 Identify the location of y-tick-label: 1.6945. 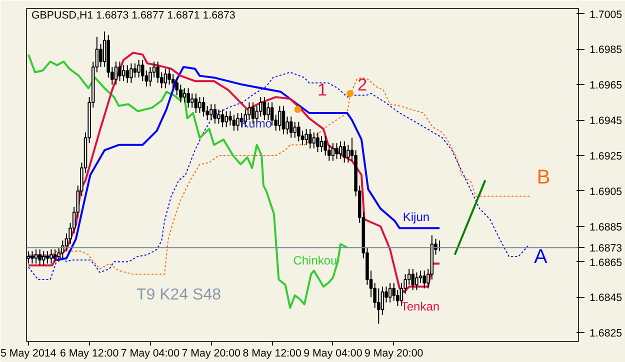
(606, 121).